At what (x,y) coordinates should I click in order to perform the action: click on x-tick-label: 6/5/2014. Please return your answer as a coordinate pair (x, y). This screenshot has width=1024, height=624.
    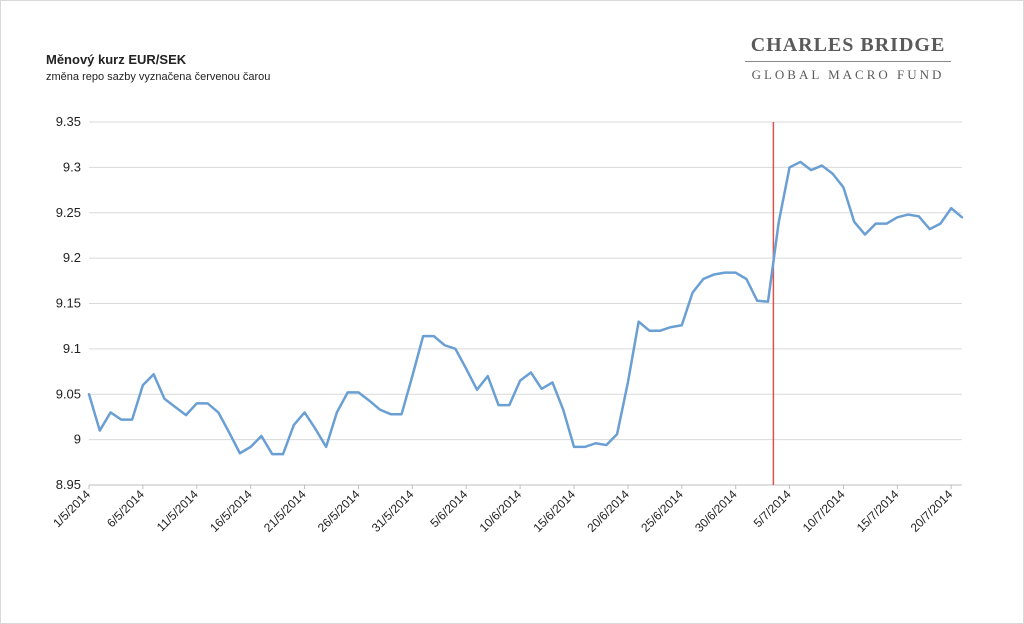
    Looking at the image, I should click on (125, 508).